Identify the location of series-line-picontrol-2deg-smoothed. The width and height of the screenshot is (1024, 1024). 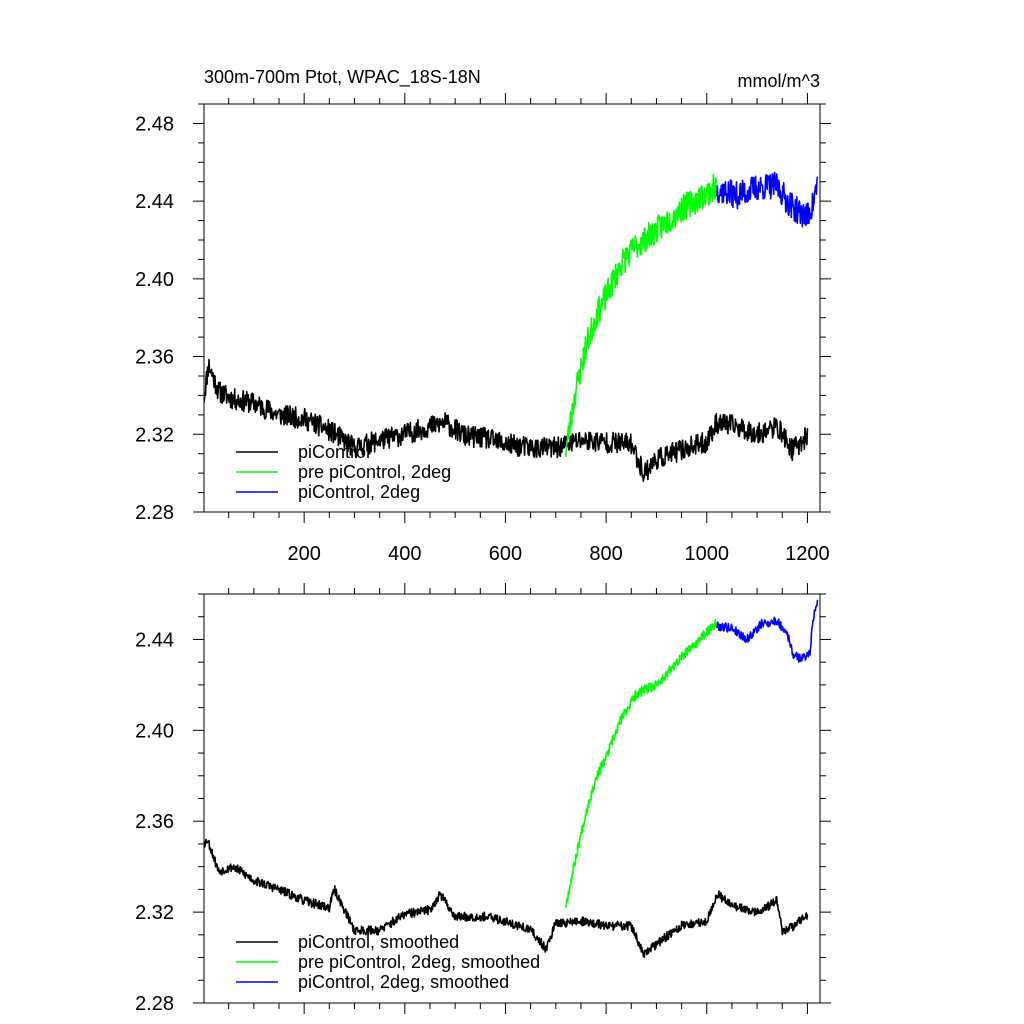
(767, 631).